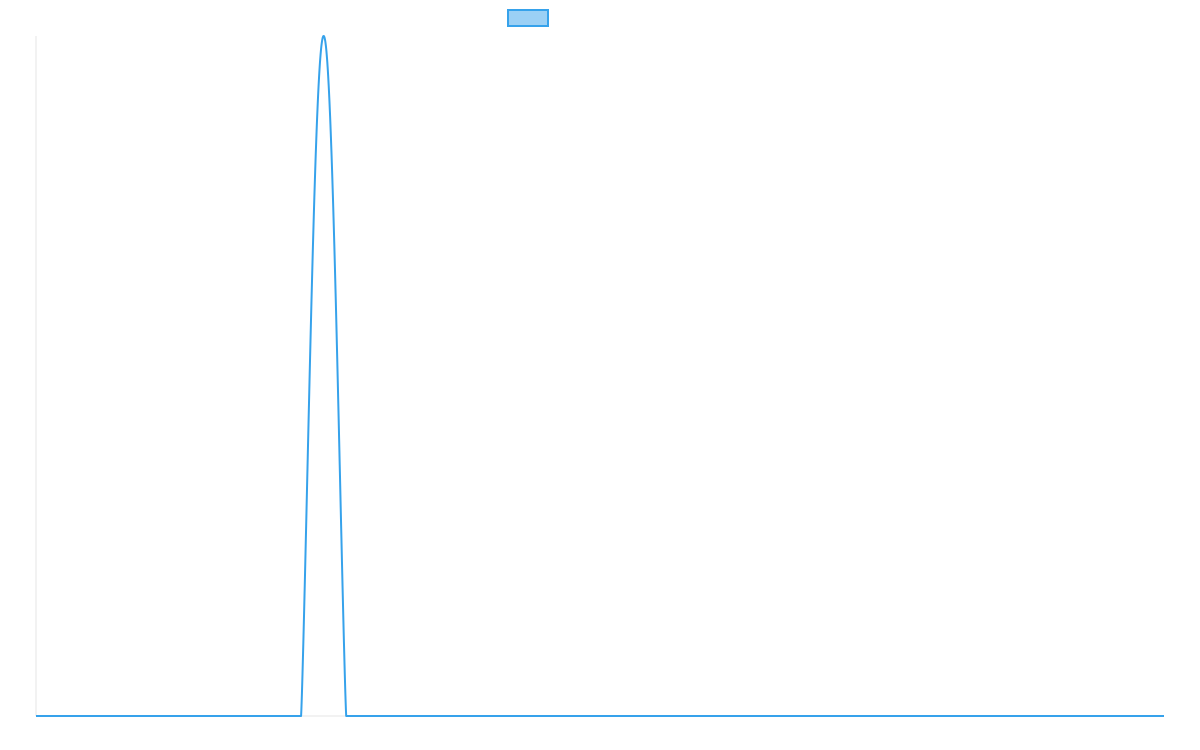 This screenshot has height=750, width=1200. I want to click on legend-swatch, so click(528, 18).